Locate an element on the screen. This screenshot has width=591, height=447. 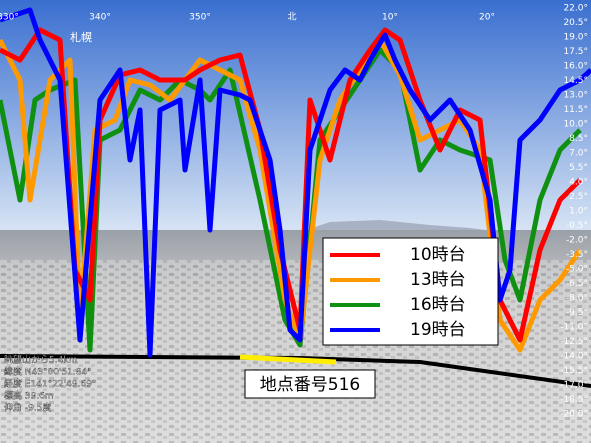
elevation-label: -9.5° is located at coordinates (577, 313).